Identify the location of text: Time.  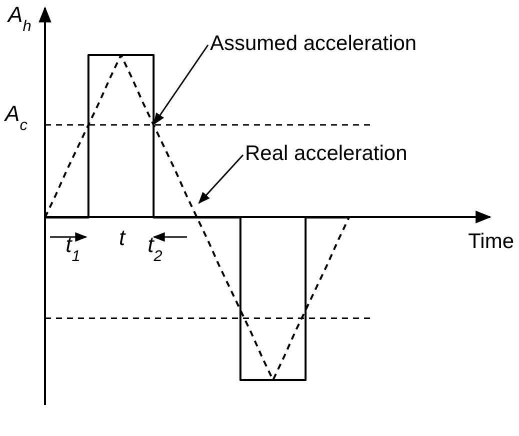
(491, 241).